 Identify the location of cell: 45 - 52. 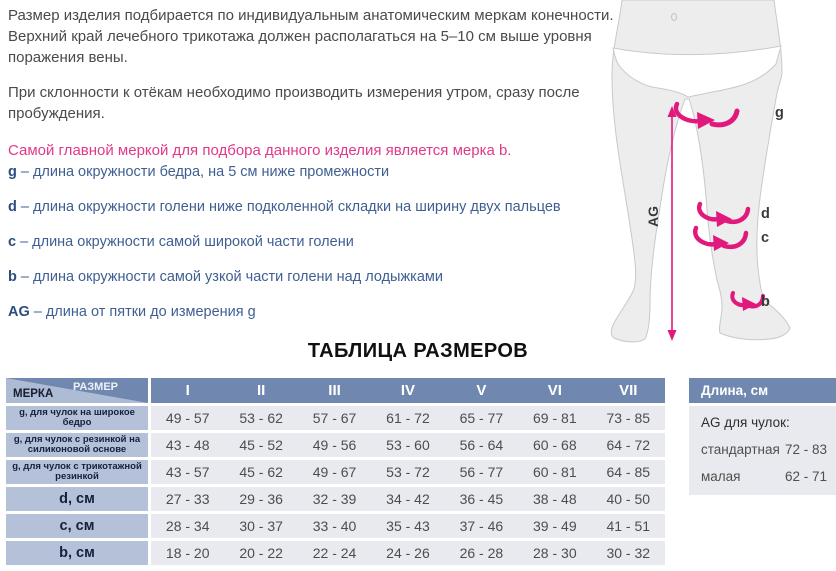
(261, 445).